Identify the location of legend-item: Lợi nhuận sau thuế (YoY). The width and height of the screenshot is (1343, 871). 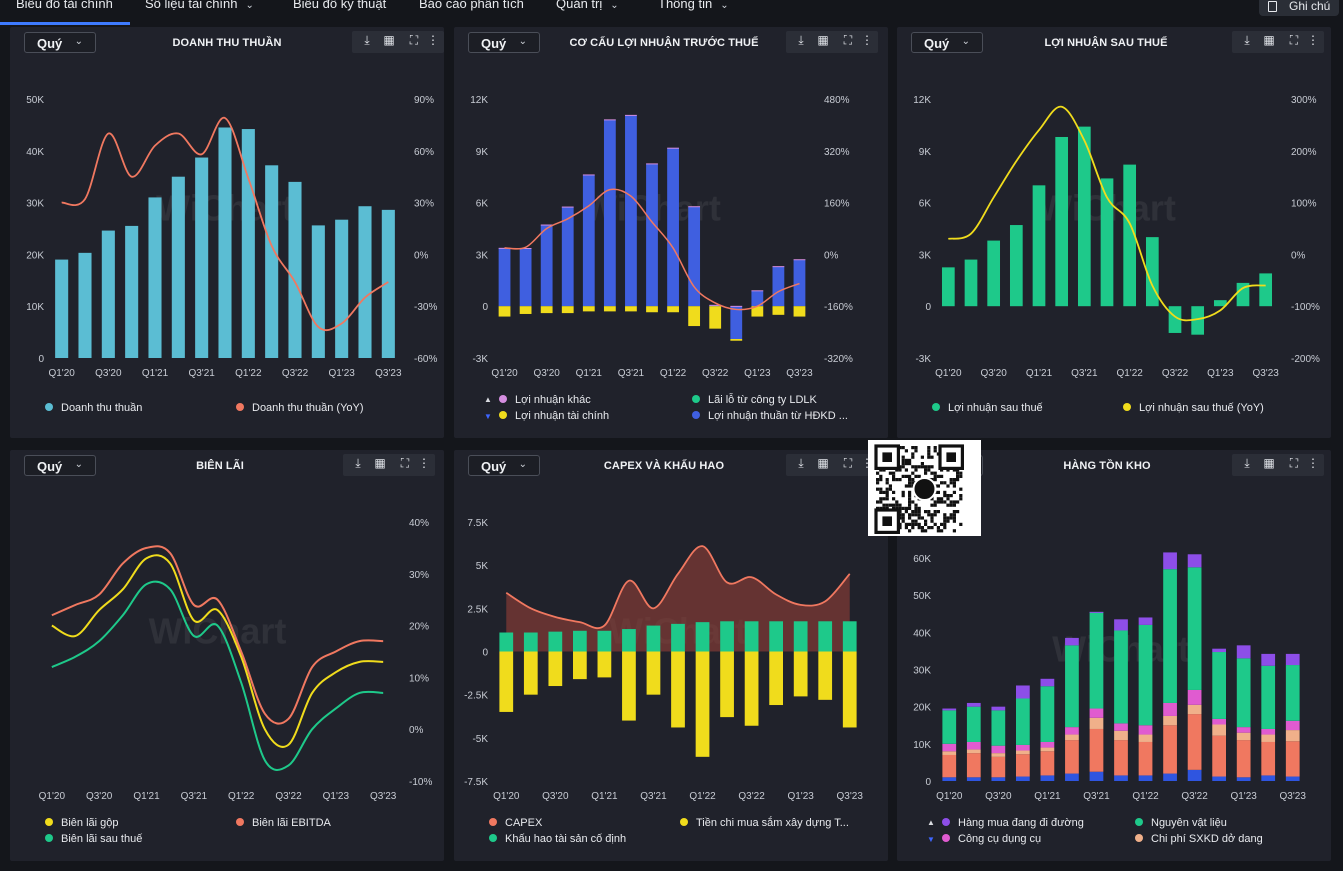
(1193, 408).